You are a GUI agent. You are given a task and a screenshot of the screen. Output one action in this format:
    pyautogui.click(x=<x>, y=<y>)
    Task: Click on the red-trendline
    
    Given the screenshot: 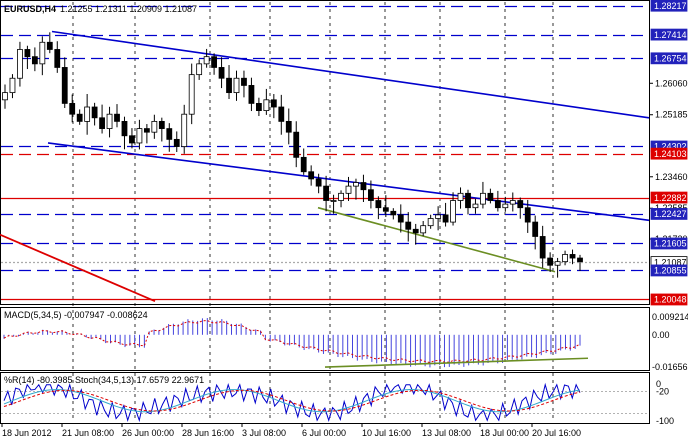 What is the action you would take?
    pyautogui.click(x=78, y=268)
    